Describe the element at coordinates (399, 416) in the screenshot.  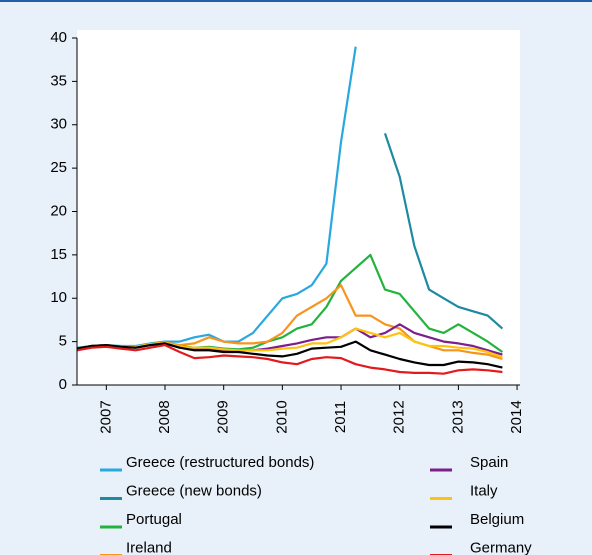
I see `x-tick-label: 2012` at that location.